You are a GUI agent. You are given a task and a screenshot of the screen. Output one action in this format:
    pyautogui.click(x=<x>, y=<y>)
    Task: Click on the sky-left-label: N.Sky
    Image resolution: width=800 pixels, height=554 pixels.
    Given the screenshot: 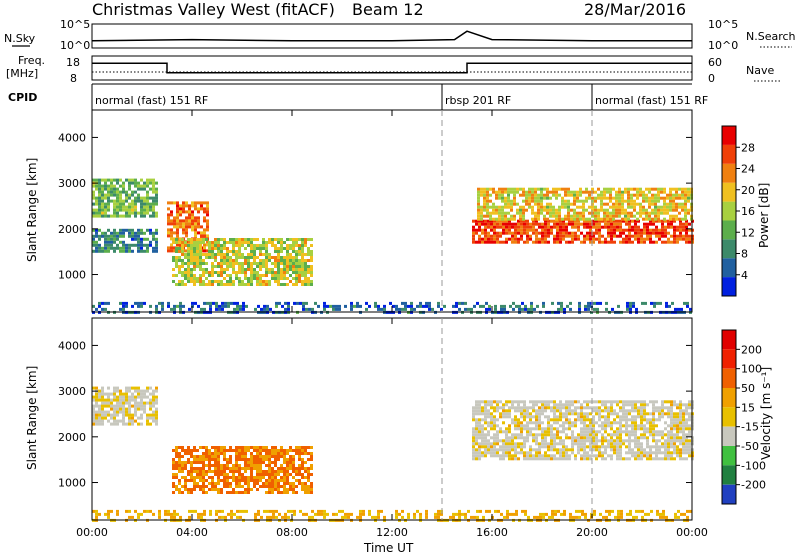 What is the action you would take?
    pyautogui.click(x=20, y=38)
    